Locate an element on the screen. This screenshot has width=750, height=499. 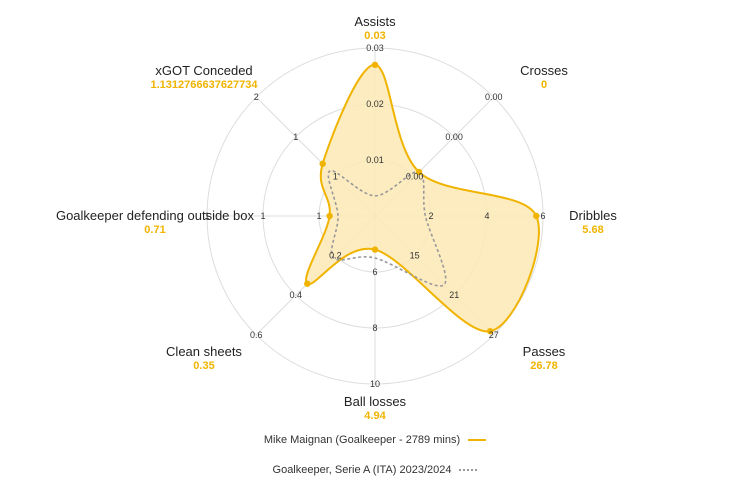
axis-3-tick-3: 6 is located at coordinates (542, 216).